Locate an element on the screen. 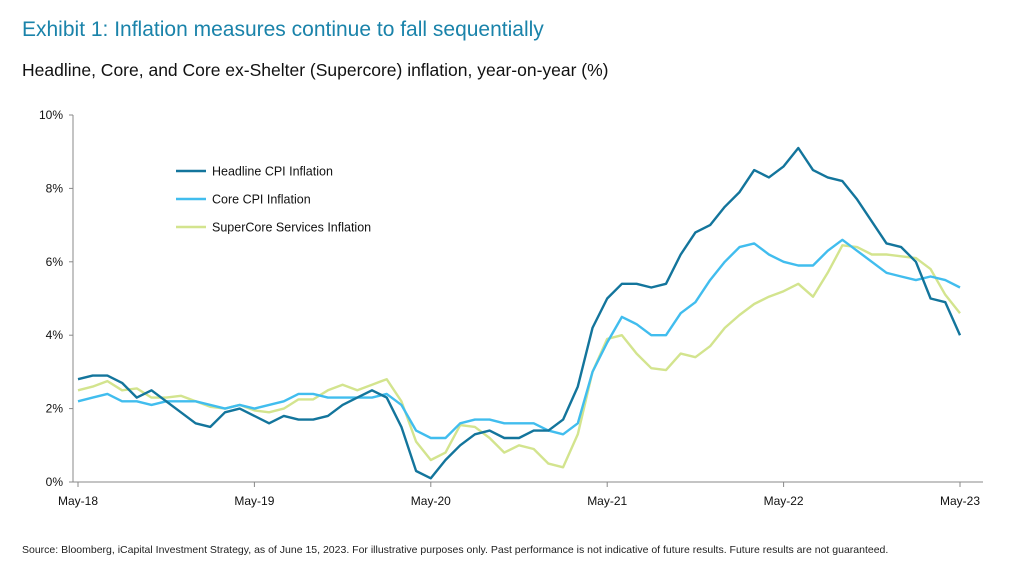 The image size is (1024, 576). y-tick-label: 0% is located at coordinates (55, 482).